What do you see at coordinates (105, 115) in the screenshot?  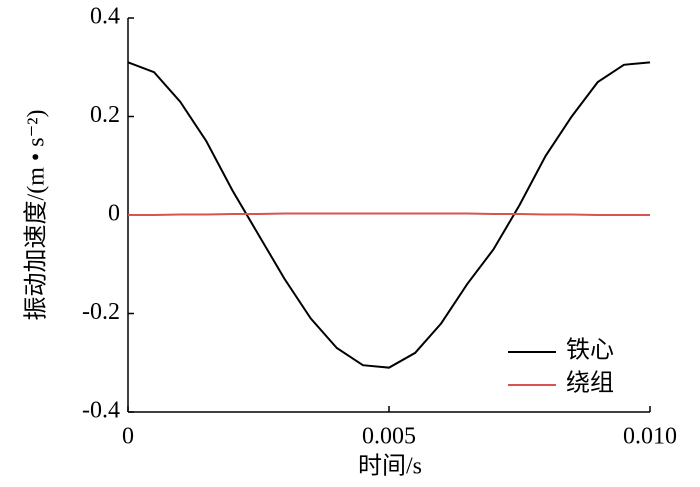 I see `y-tick-label: 0.2` at bounding box center [105, 115].